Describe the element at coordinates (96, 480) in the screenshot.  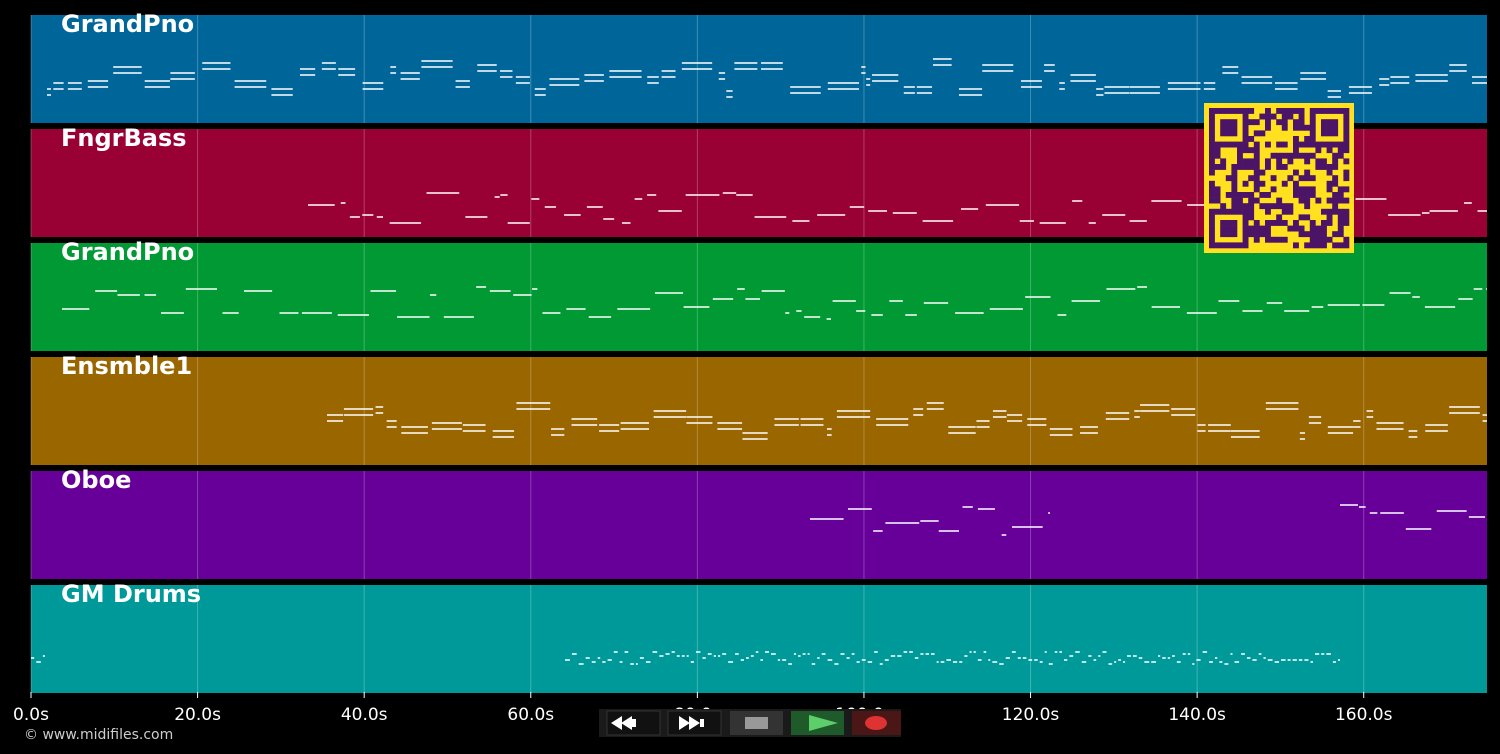
I see `track-name: Oboe` at that location.